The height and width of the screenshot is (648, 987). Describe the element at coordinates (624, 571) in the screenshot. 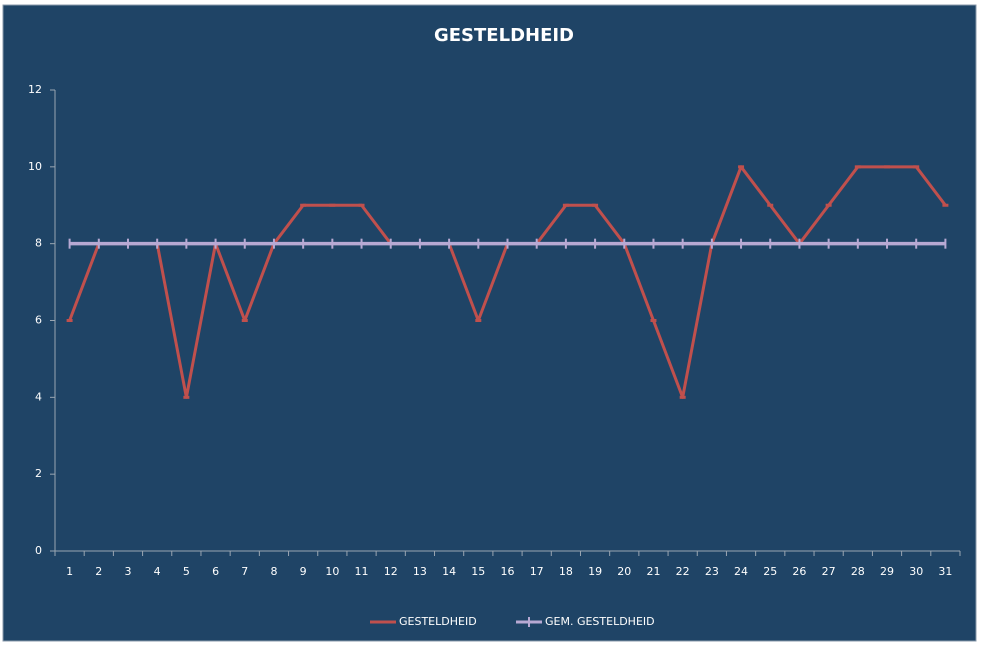

I see `x-tick-label: 20` at that location.